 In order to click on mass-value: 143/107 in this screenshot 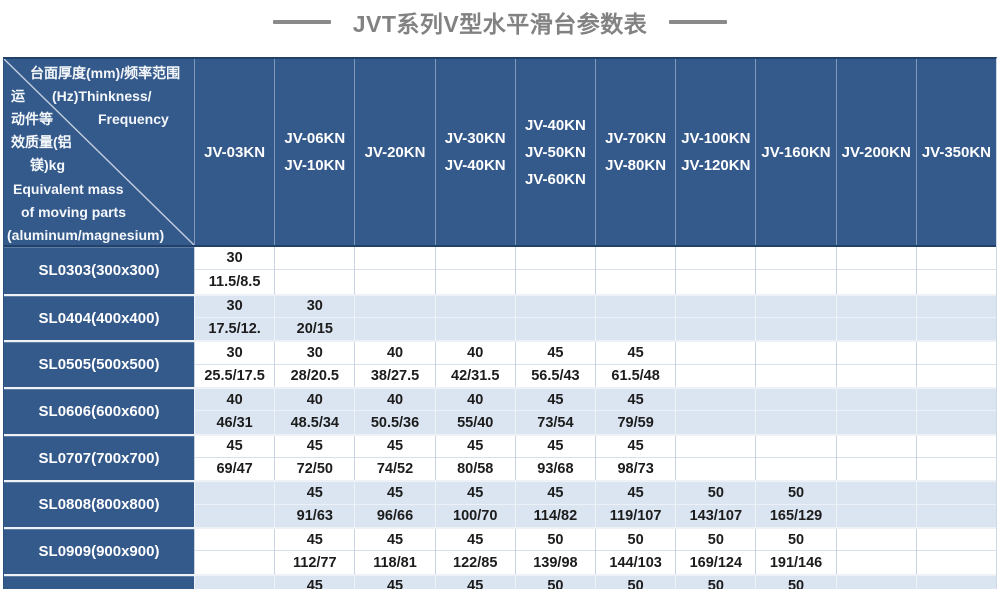, I will do `click(716, 515)`.